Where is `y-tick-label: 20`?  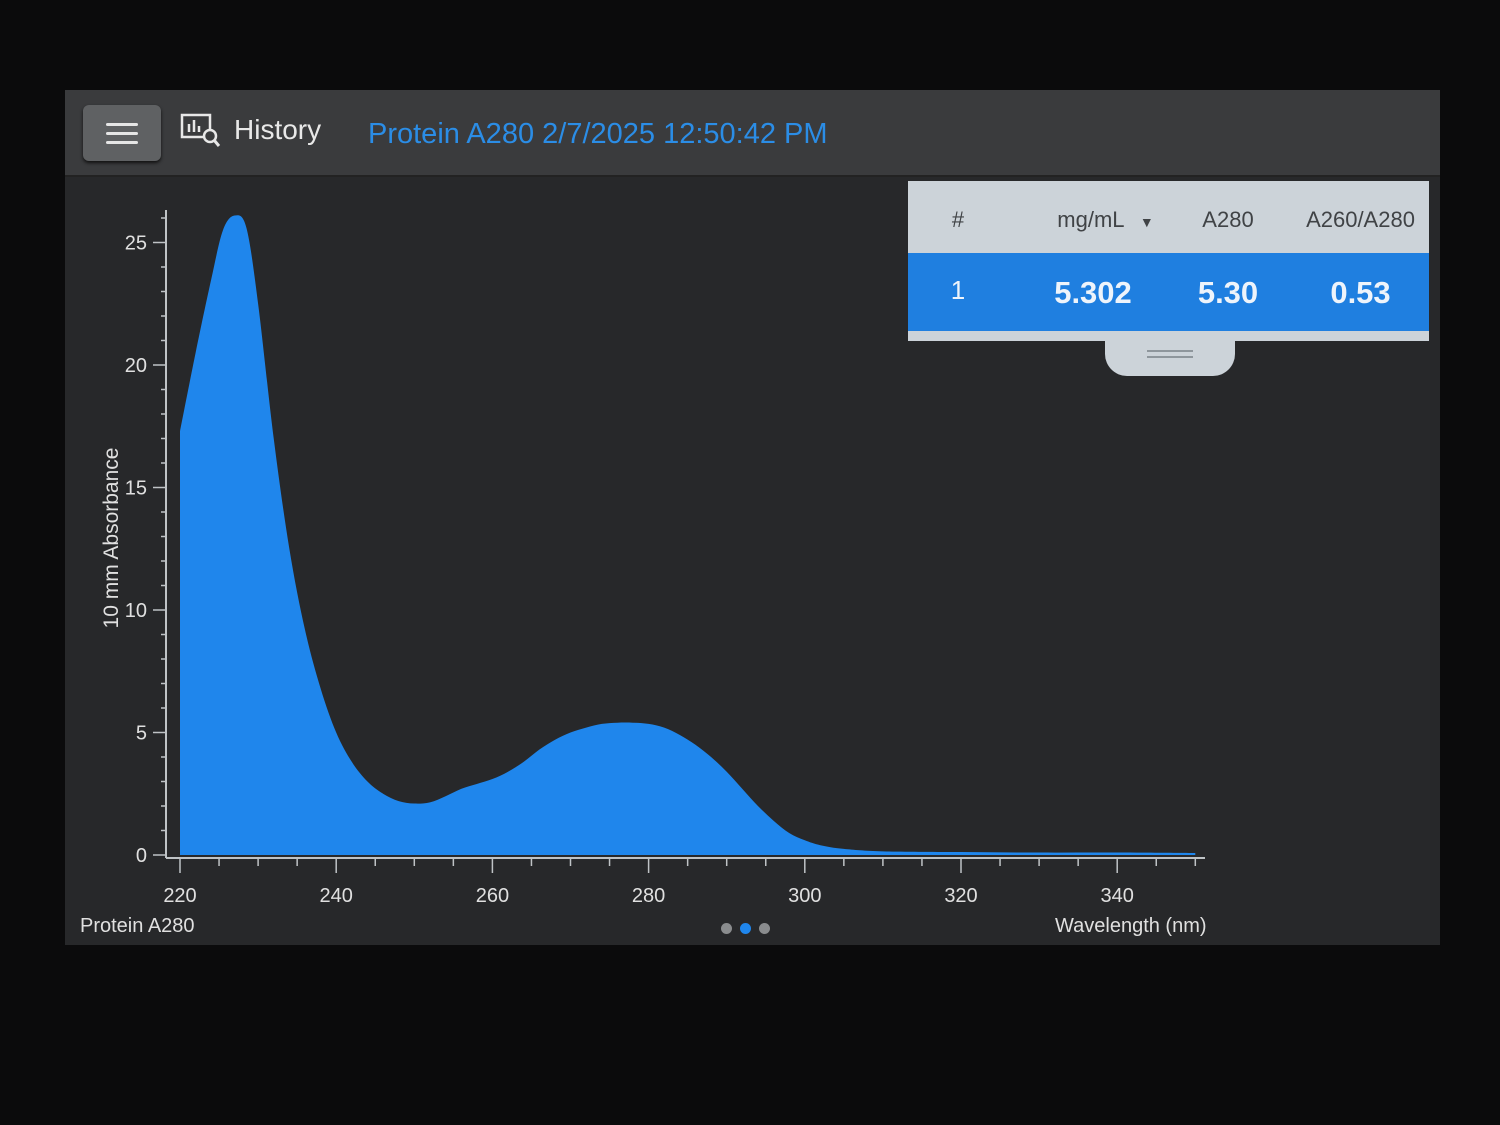 y-tick-label: 20 is located at coordinates (136, 366).